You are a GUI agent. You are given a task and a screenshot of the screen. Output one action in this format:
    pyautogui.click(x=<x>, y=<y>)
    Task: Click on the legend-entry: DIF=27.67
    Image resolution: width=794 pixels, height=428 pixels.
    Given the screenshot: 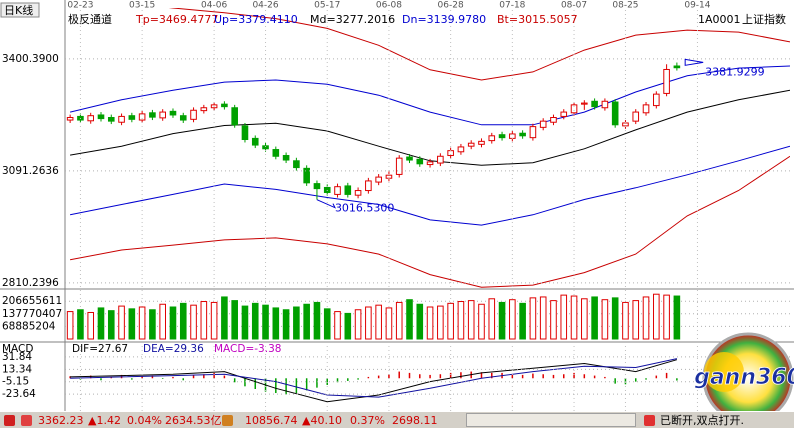 What is the action you would take?
    pyautogui.click(x=100, y=349)
    